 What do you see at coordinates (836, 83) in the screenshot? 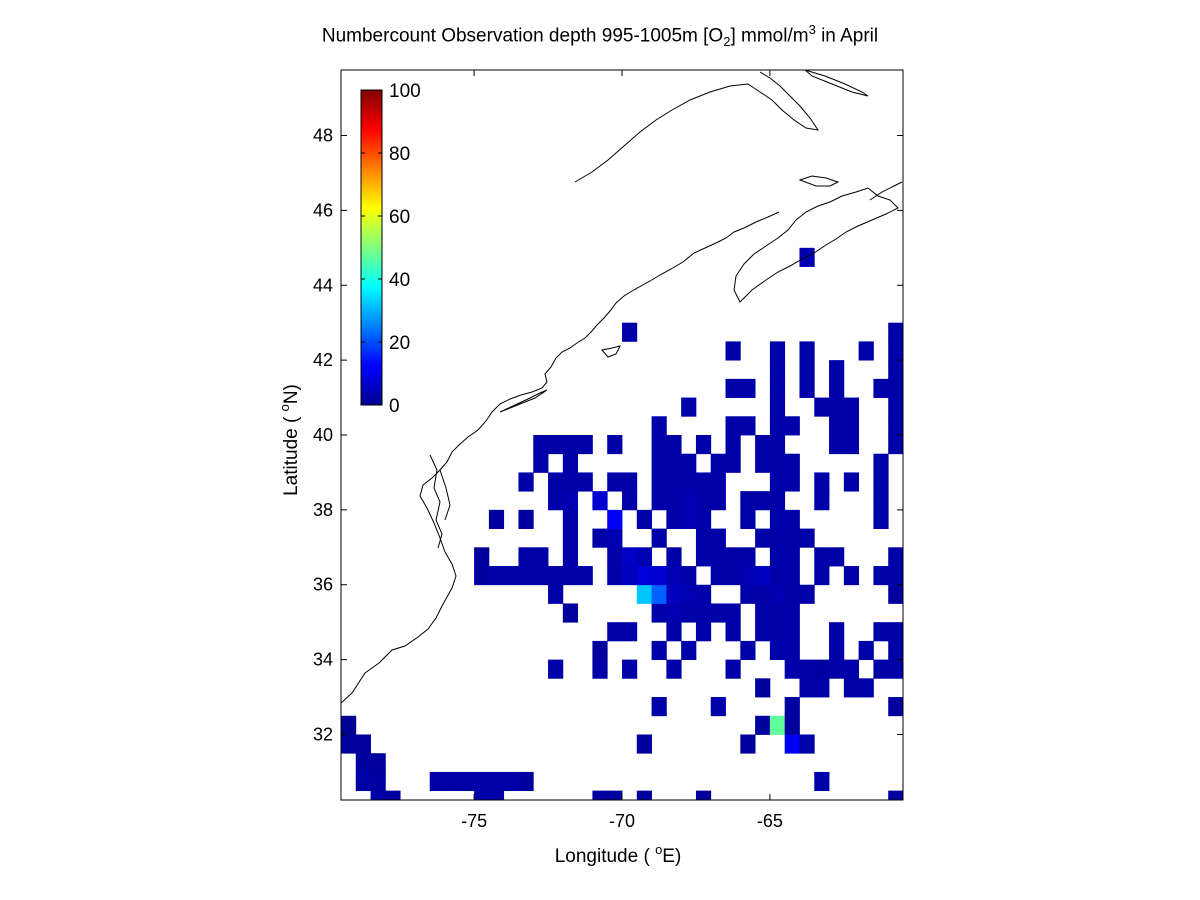
I see `coastline-anticosti` at bounding box center [836, 83].